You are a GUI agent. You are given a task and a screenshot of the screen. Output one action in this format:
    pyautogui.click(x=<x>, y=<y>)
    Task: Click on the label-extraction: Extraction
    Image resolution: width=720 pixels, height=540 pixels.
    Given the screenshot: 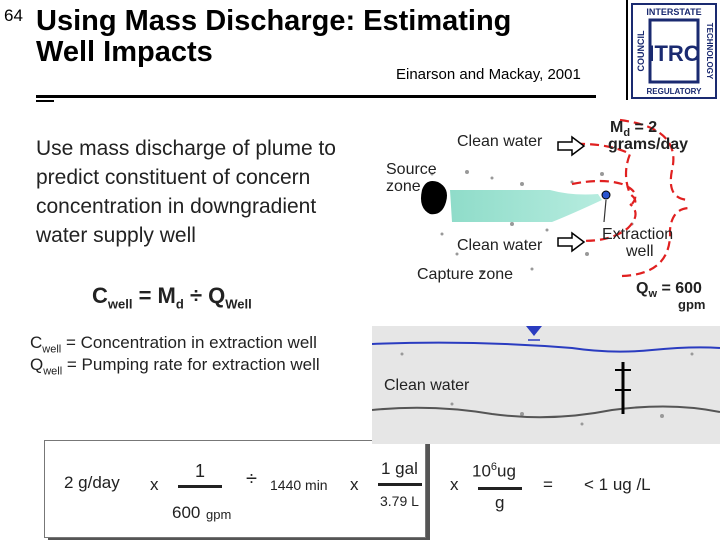 What is the action you would take?
    pyautogui.click(x=637, y=234)
    